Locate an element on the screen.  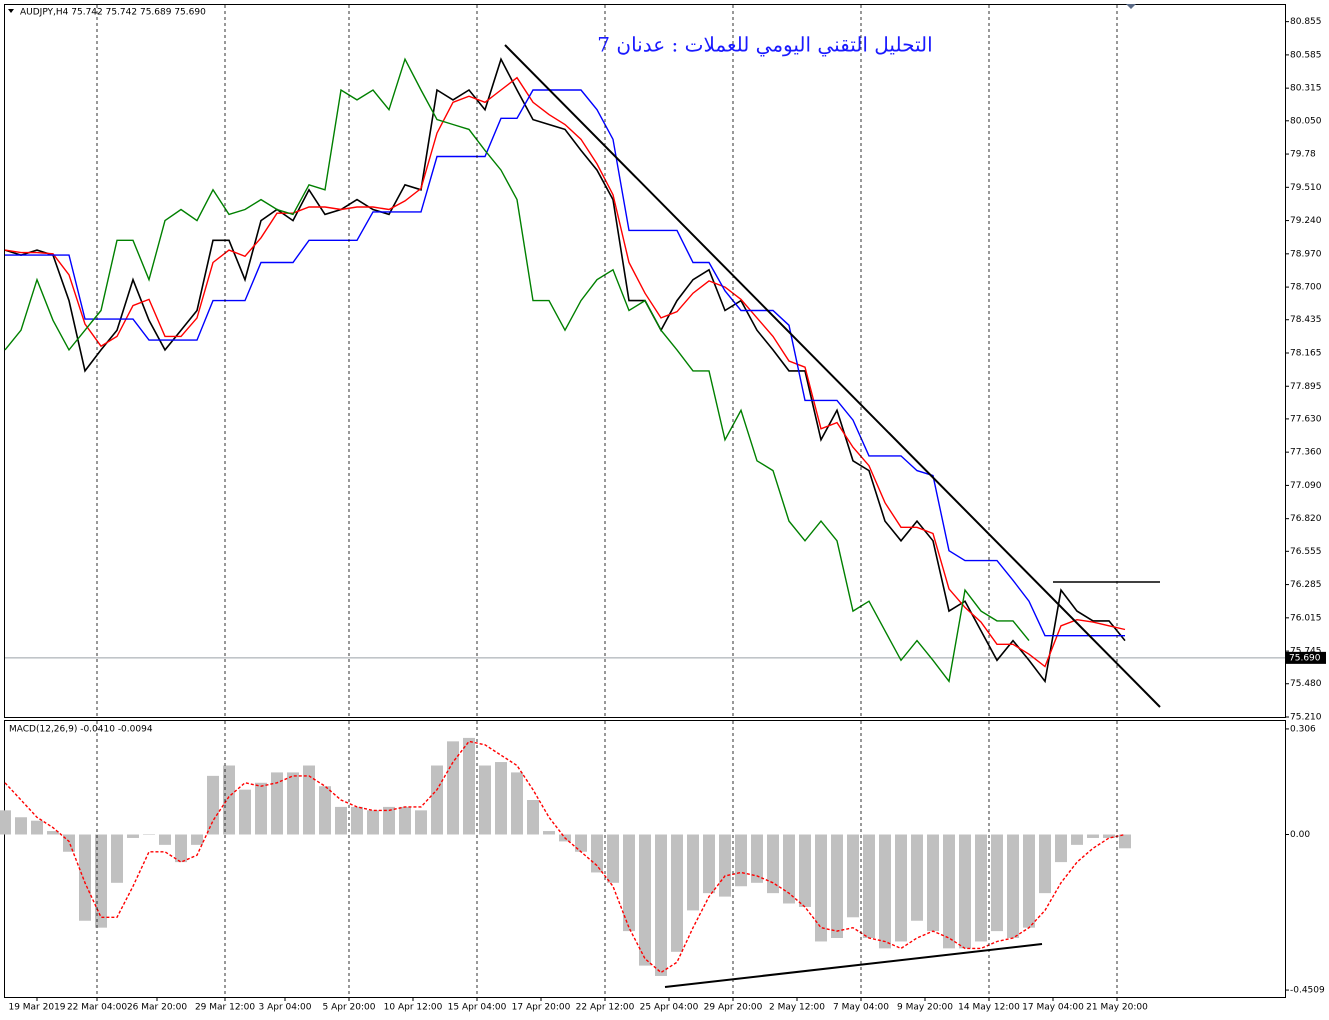
x-tick-label: 29 Mar 12:00 is located at coordinates (225, 1008).